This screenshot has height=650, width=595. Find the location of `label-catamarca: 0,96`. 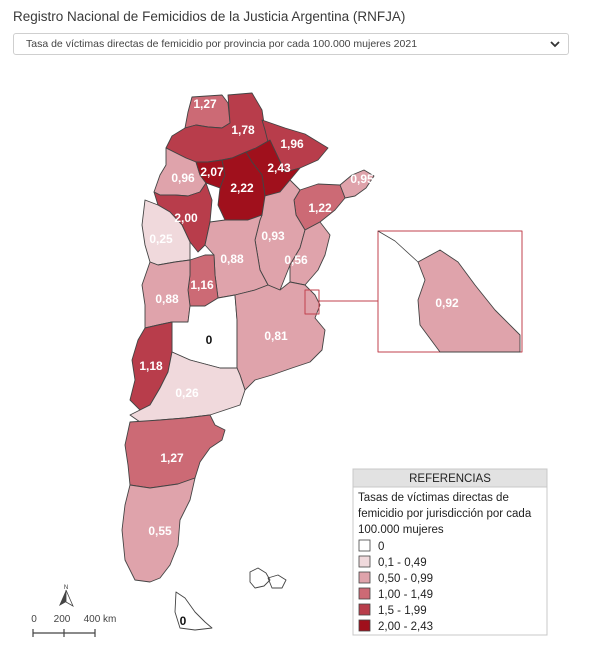

label-catamarca: 0,96 is located at coordinates (183, 178).